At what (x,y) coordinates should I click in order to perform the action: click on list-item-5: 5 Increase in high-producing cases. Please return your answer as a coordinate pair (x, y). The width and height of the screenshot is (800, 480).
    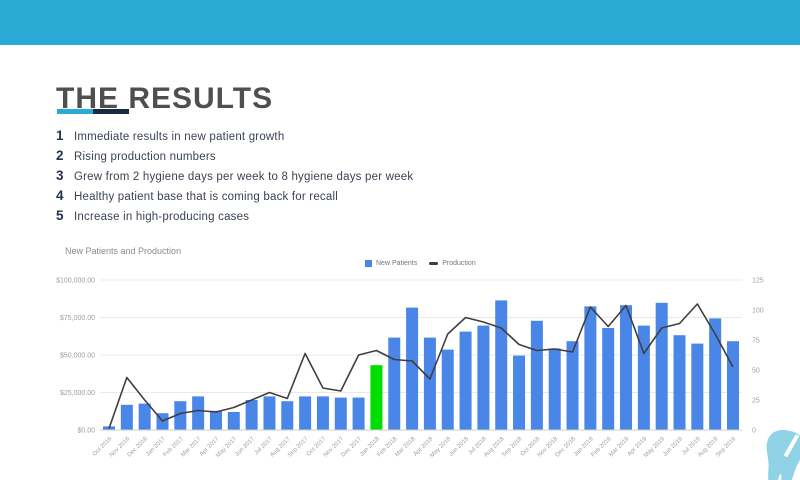
    Looking at the image, I should click on (234, 218).